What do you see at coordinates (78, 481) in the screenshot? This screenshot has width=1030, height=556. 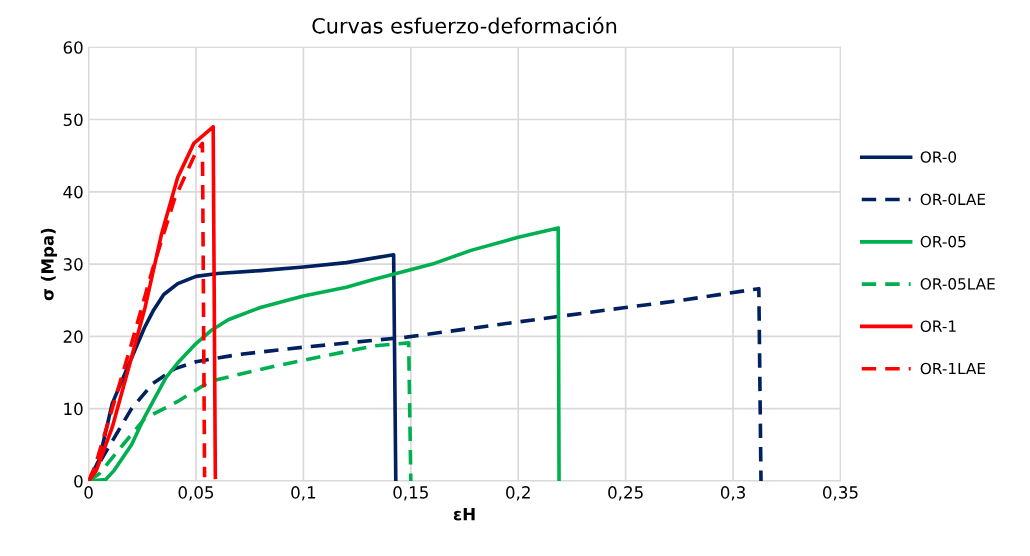 I see `y-tick-label: 0` at bounding box center [78, 481].